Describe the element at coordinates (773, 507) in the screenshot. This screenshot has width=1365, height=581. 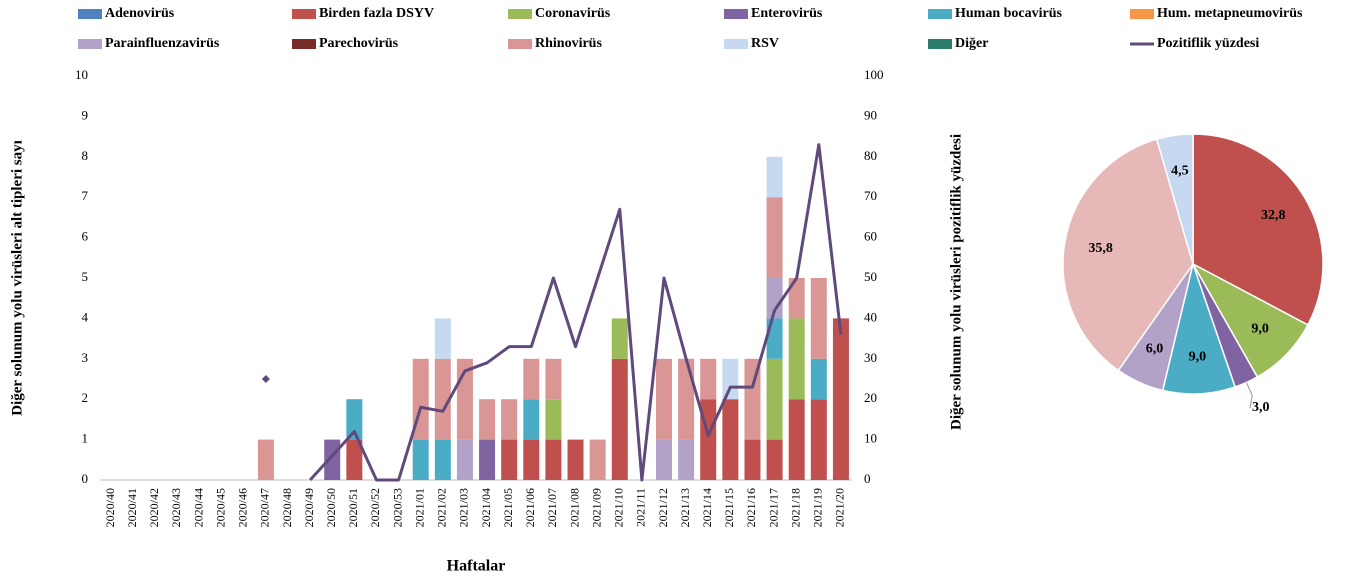
I see `x-tick-label: 2021/17` at that location.